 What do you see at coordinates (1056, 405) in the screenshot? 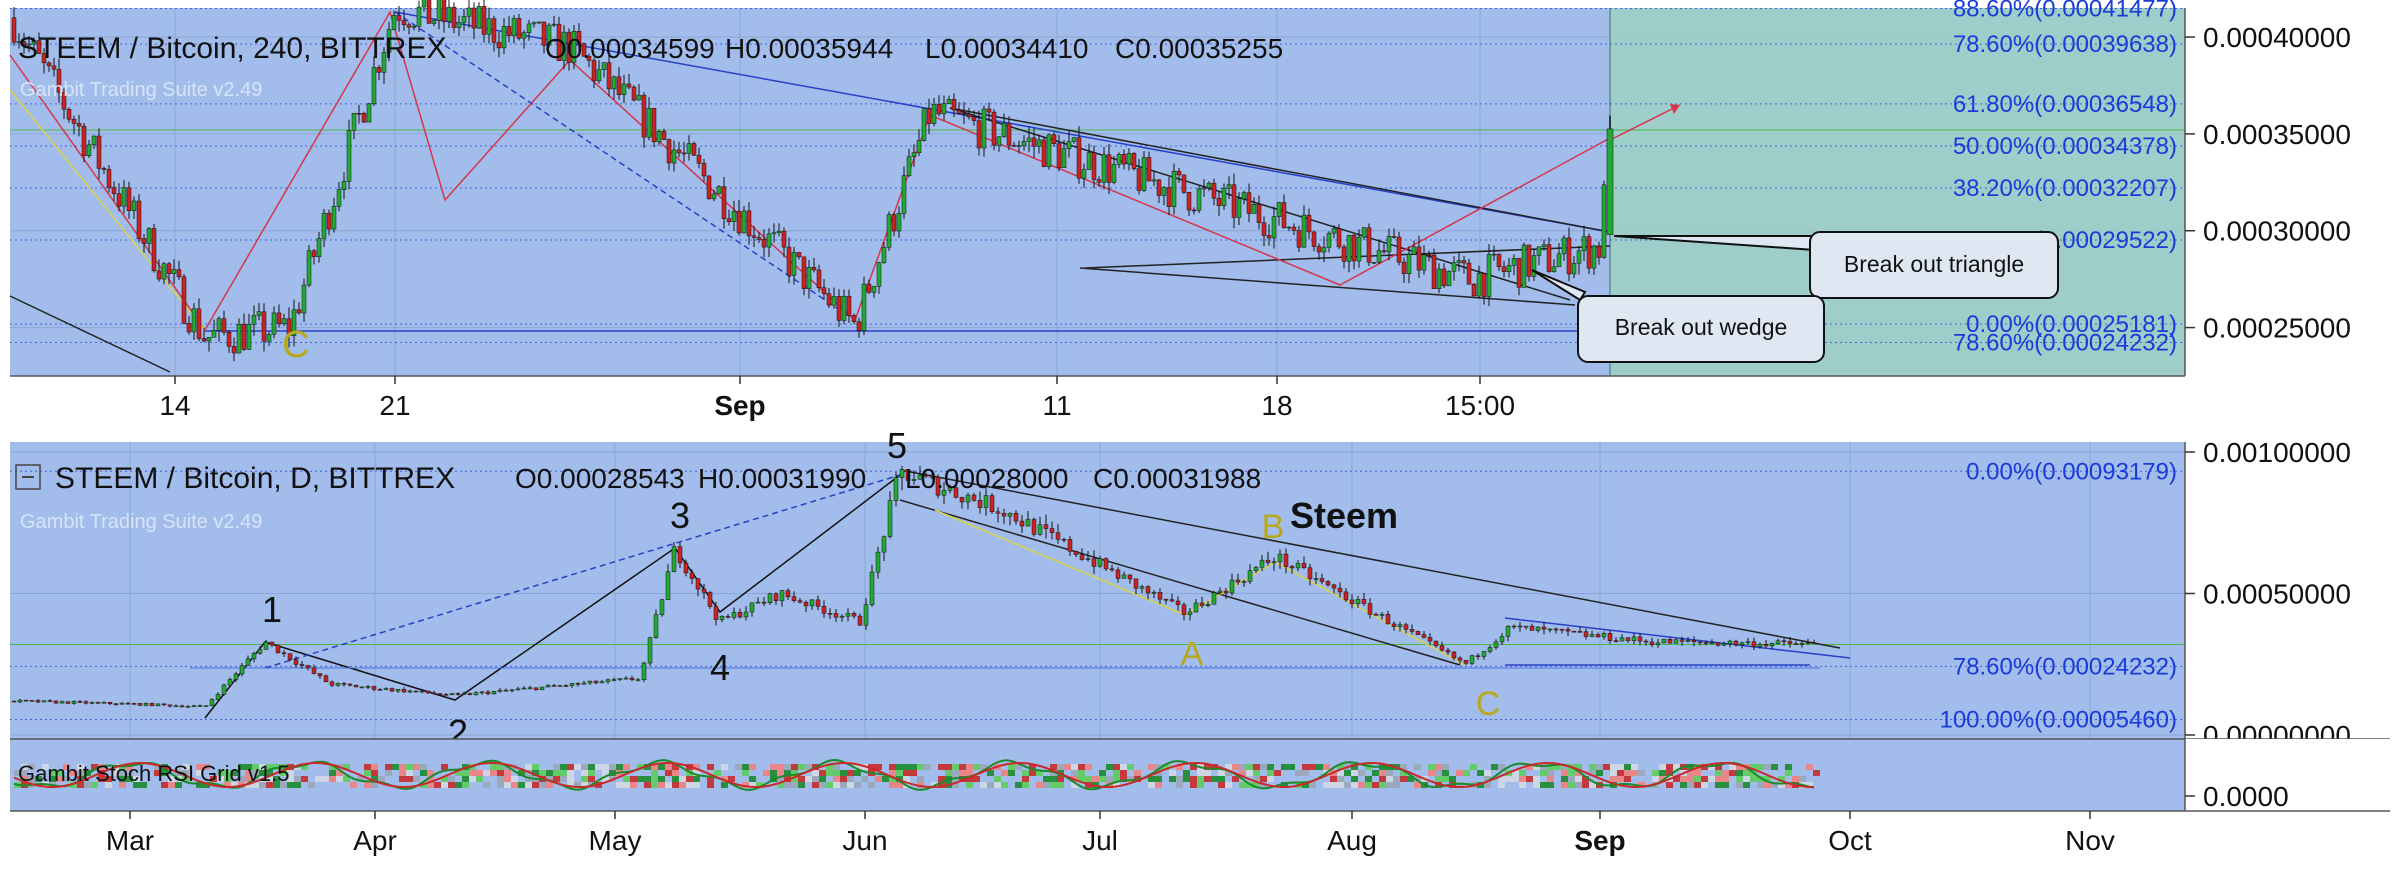
I see `top-date-tick-label: 11` at bounding box center [1056, 405].